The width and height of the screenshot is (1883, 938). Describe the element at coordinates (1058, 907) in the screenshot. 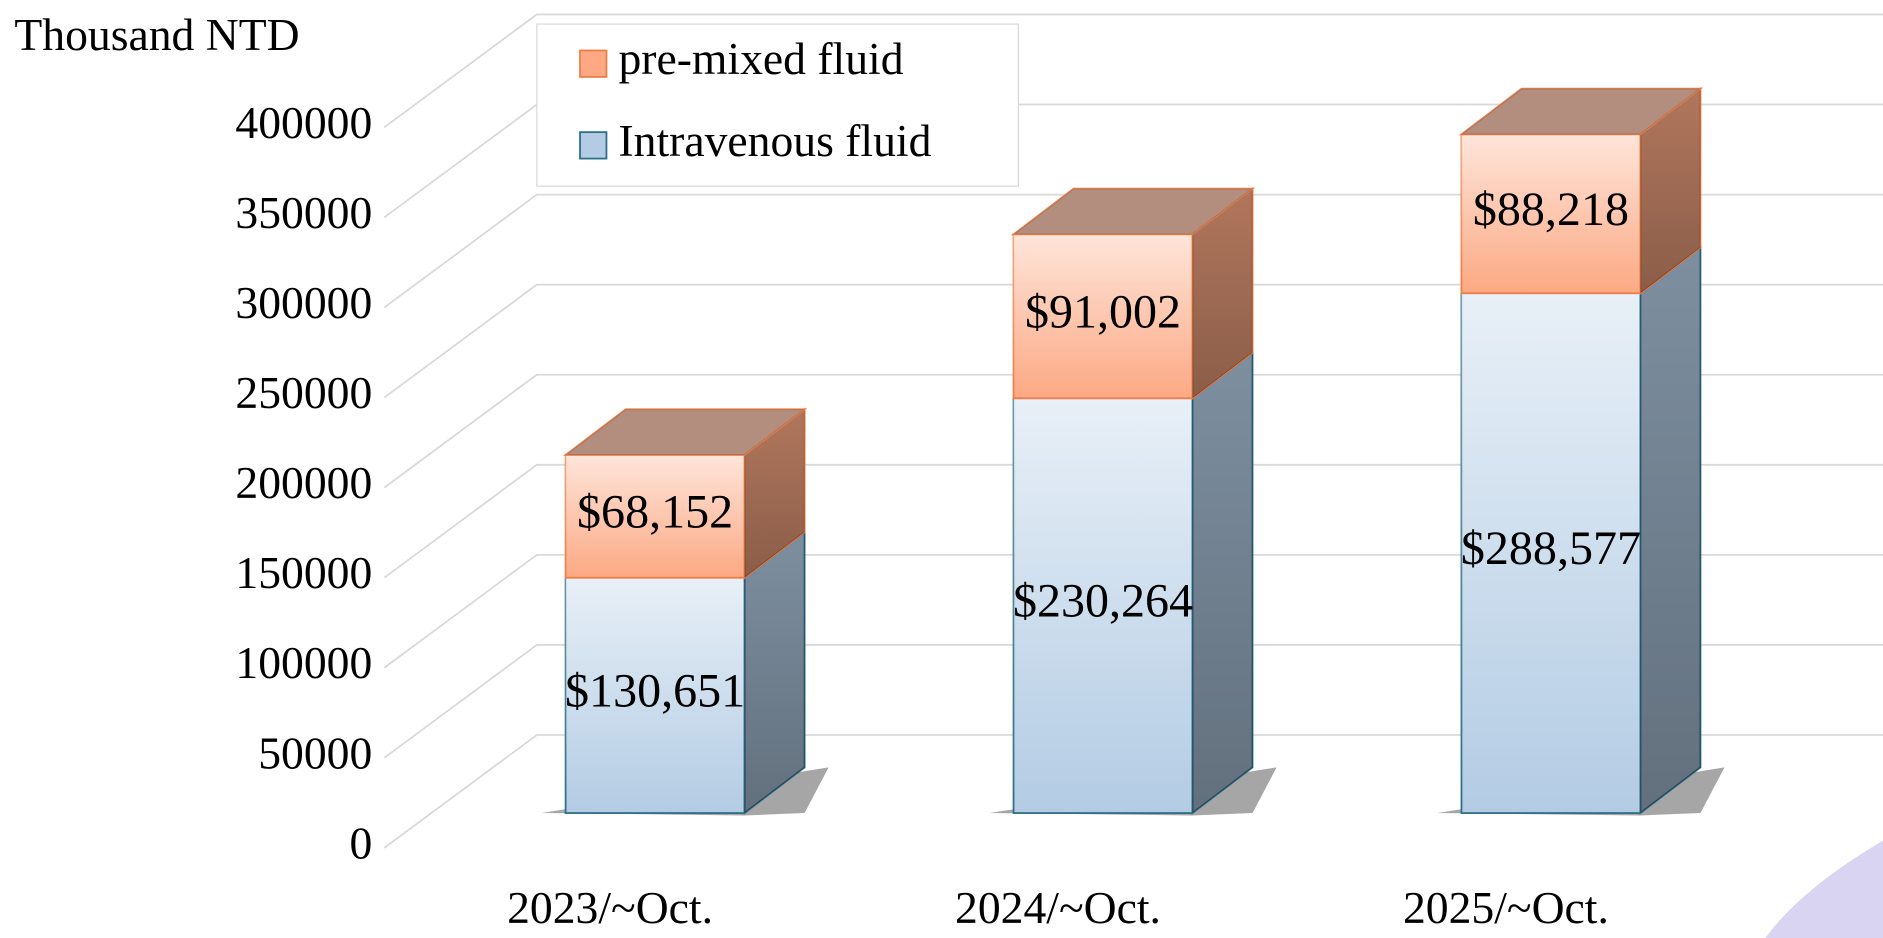

I see `x-tick-label: 2024/~Oct.` at that location.